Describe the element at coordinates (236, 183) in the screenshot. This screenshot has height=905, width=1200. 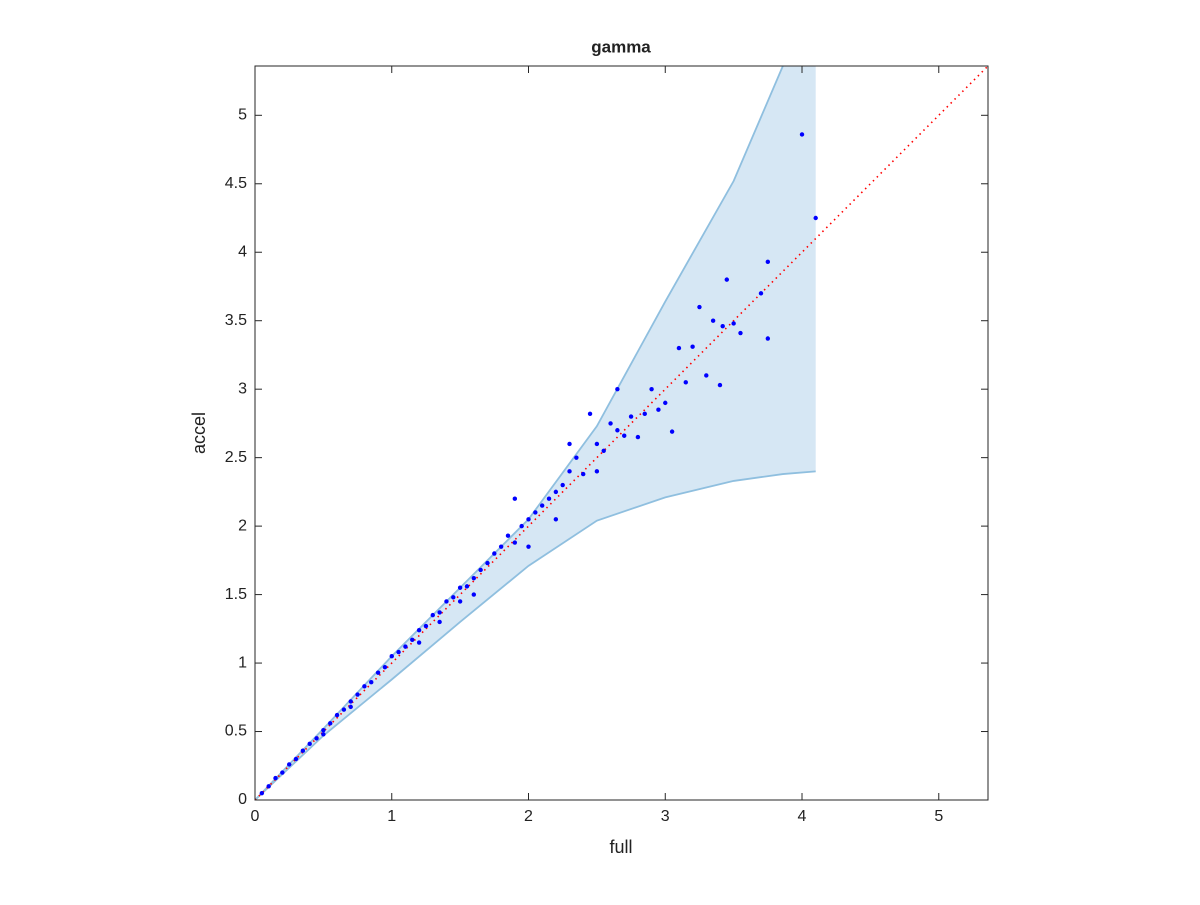
I see `y-tick-label: 4.5` at that location.